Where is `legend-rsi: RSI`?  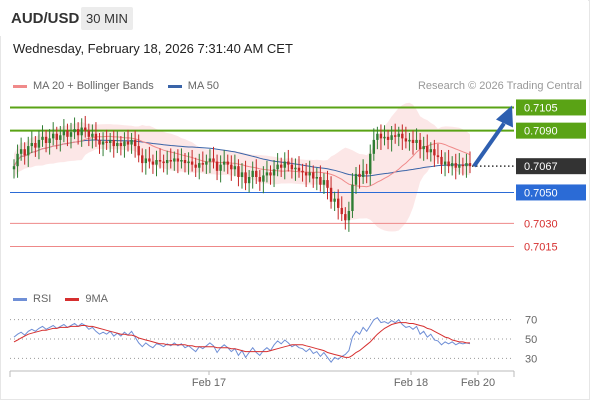 legend-rsi: RSI is located at coordinates (32, 299).